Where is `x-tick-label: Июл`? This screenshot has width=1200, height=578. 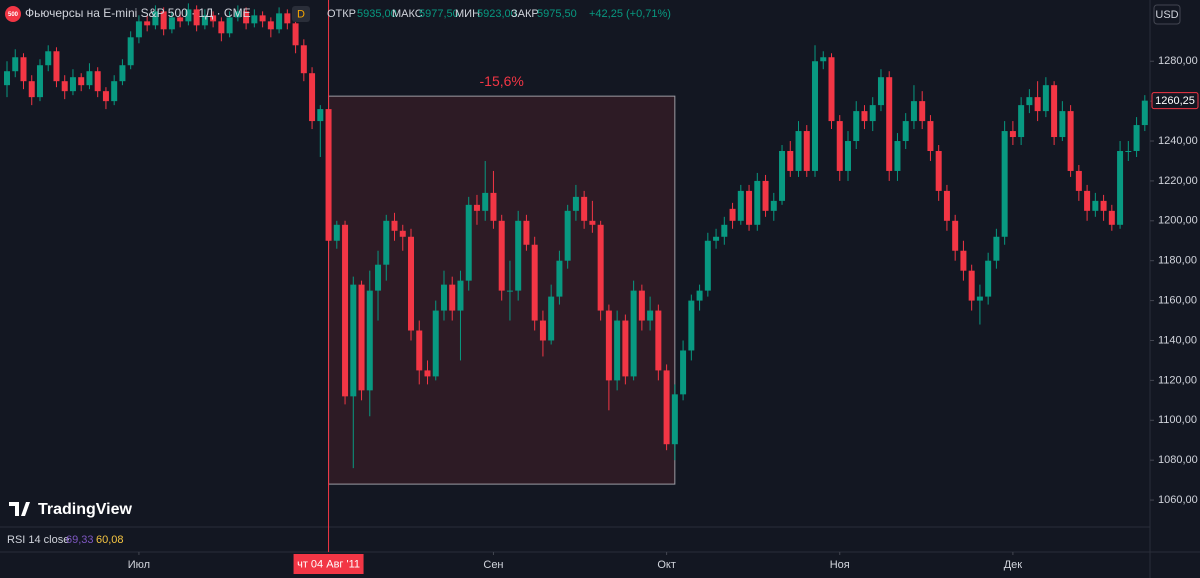
x-tick-label: Июл is located at coordinates (139, 565).